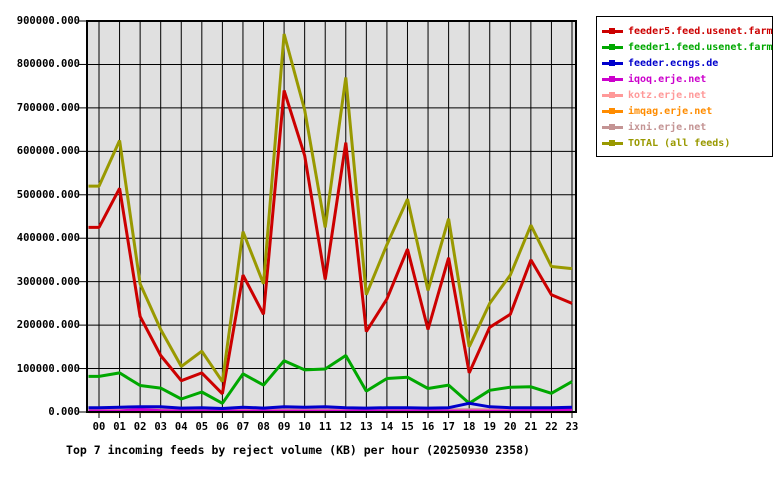 The width and height of the screenshot is (780, 480). What do you see at coordinates (48, 151) in the screenshot?
I see `y-tick-label: 600000.000` at bounding box center [48, 151].